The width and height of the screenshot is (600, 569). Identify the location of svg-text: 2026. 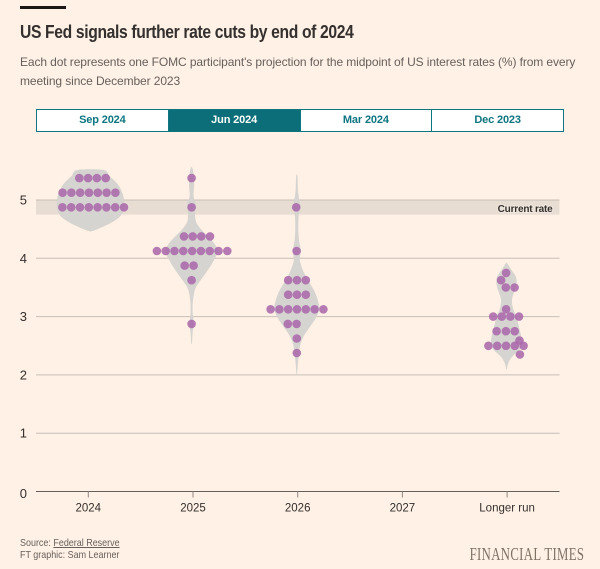
(298, 509).